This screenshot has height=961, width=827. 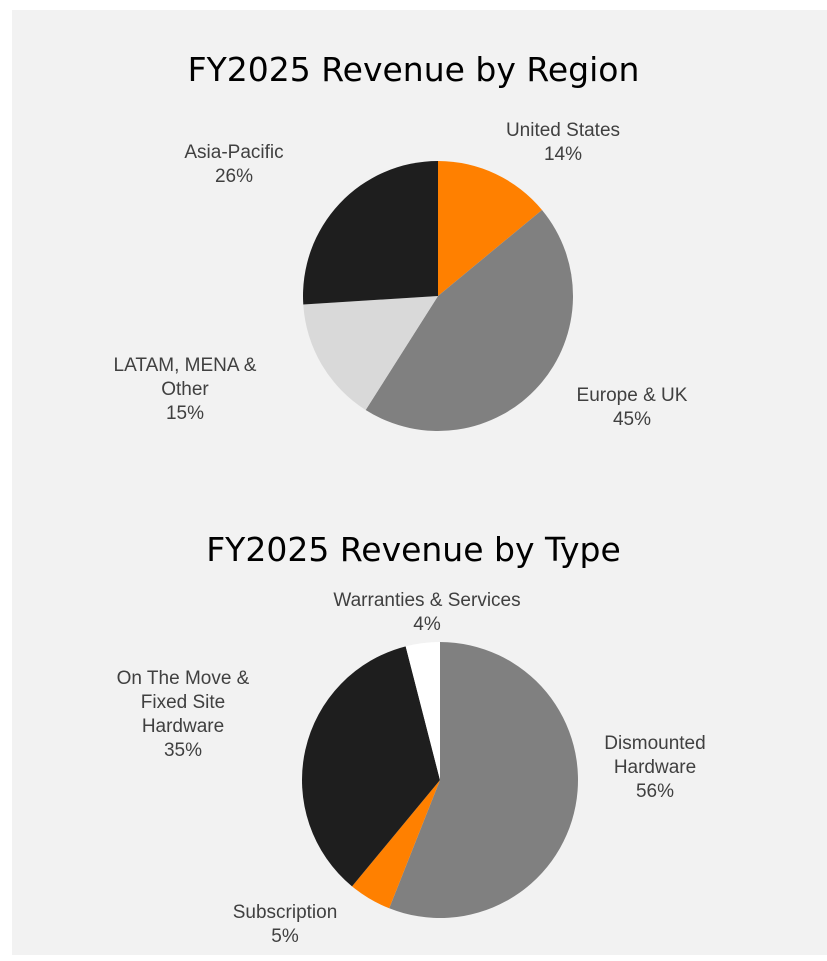 I want to click on slice-label: LATAM, MENA & Other 15%, so click(x=185, y=390).